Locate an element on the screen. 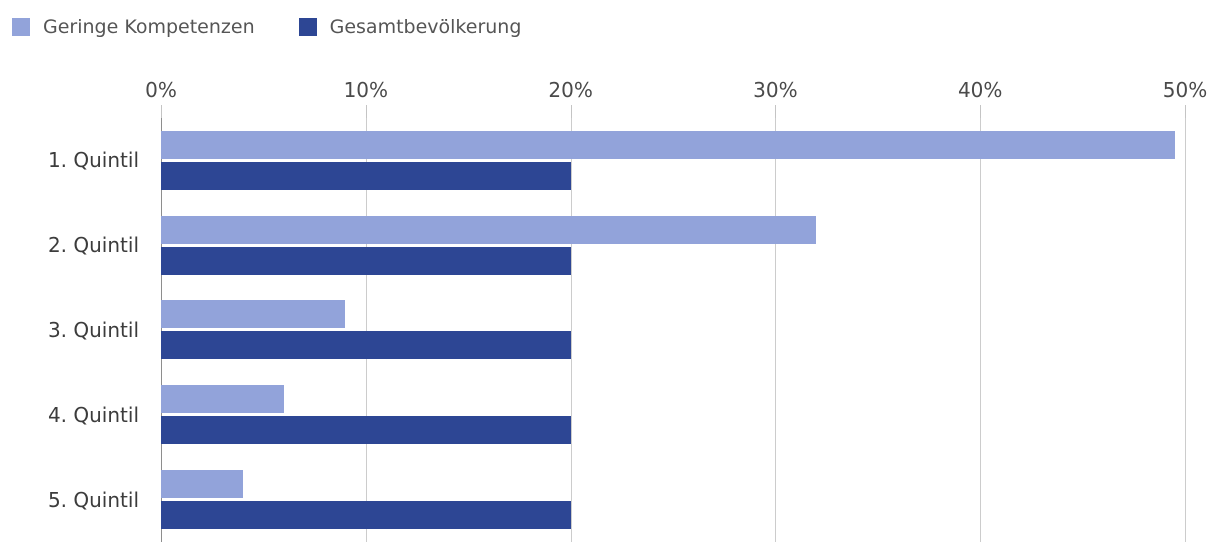 This screenshot has height=554, width=1220. axis-baseline is located at coordinates (161, 330).